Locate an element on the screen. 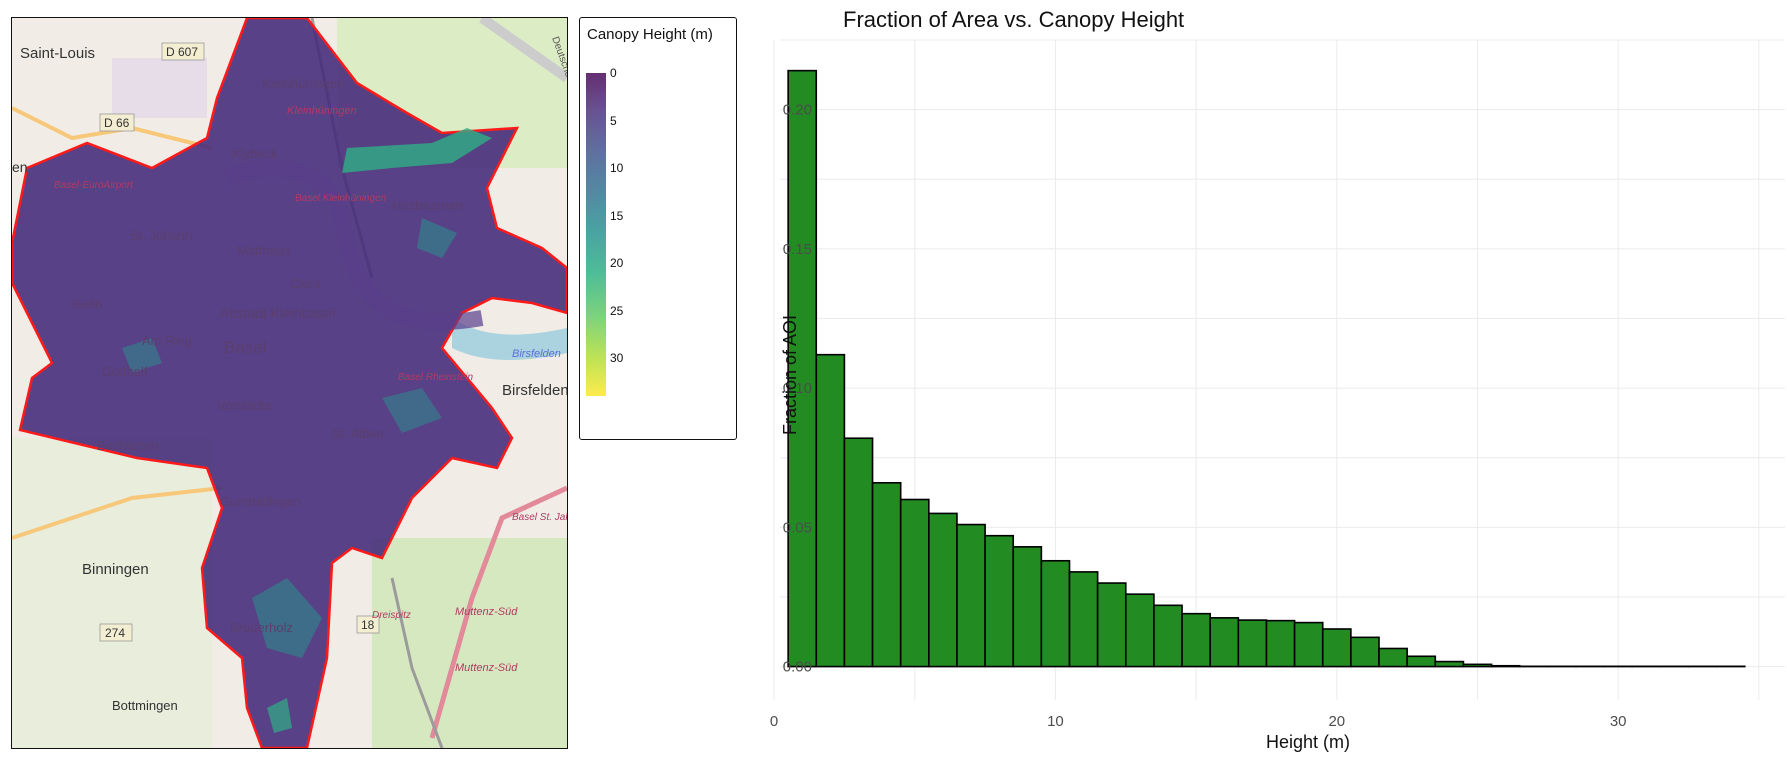  map-label: Gotthelf is located at coordinates (125, 371).